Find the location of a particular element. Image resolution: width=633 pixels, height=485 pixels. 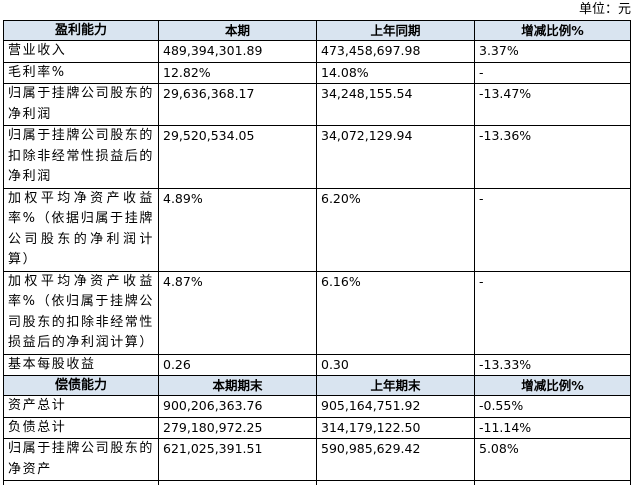

table-row: 毛利率% 12.82% 14.08% - is located at coordinates (317, 72).